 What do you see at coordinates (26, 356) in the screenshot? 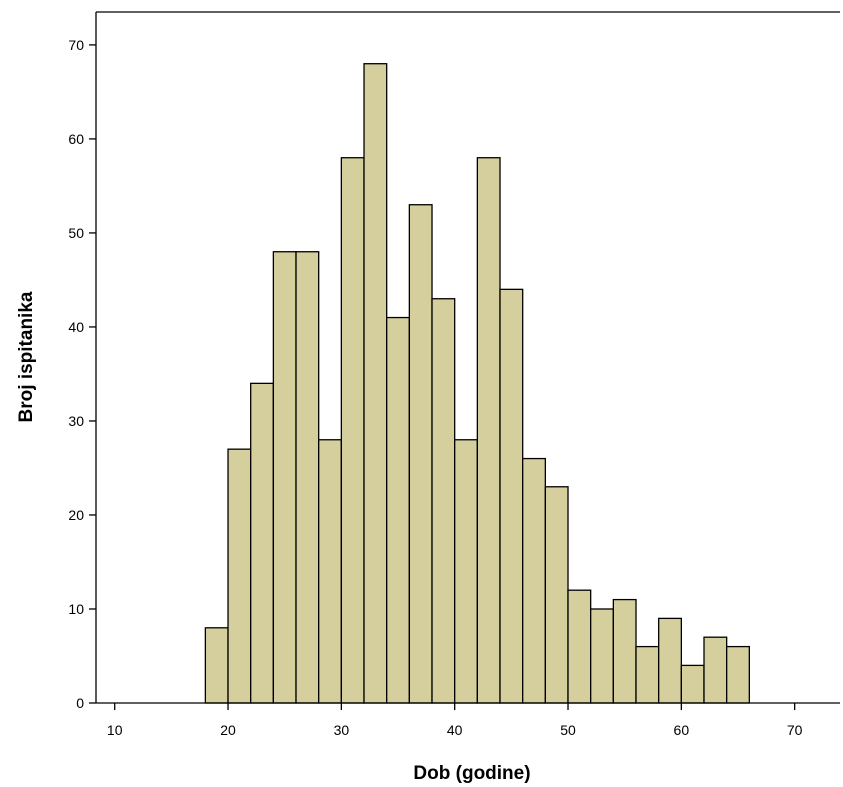
I see `y-axis-title: Broj ispitanika` at bounding box center [26, 356].